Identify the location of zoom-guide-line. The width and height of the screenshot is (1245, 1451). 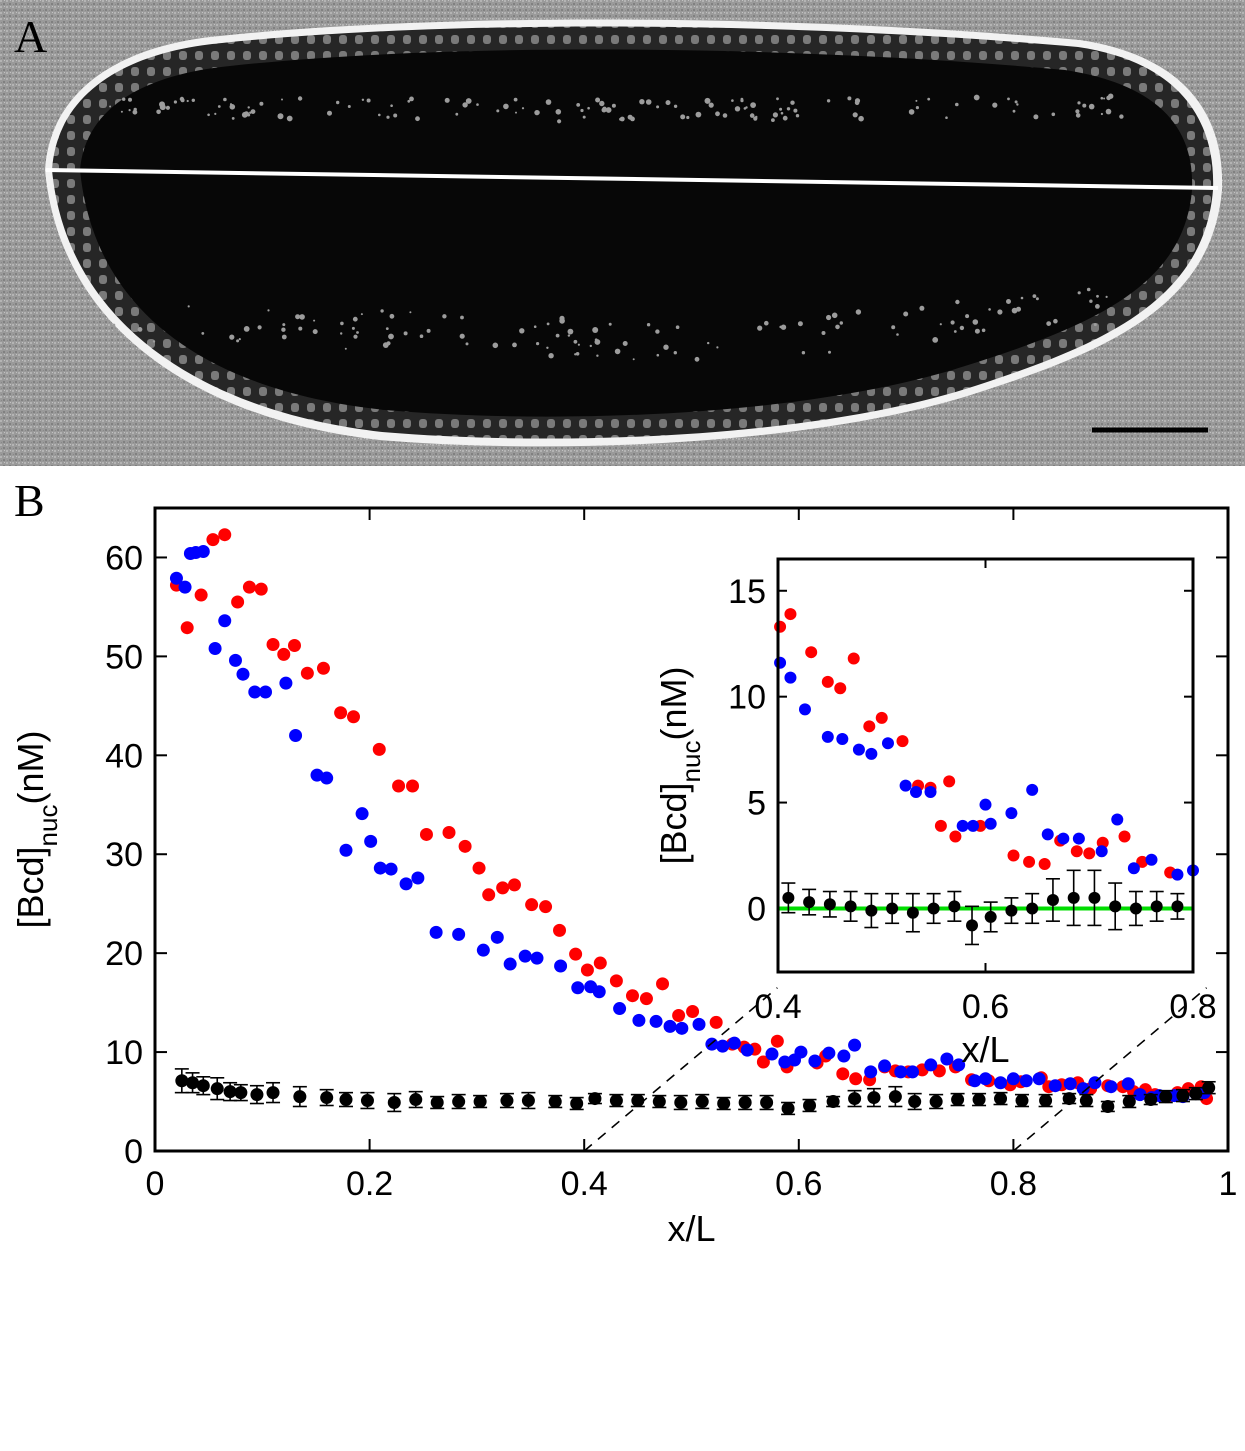
(680, 1069).